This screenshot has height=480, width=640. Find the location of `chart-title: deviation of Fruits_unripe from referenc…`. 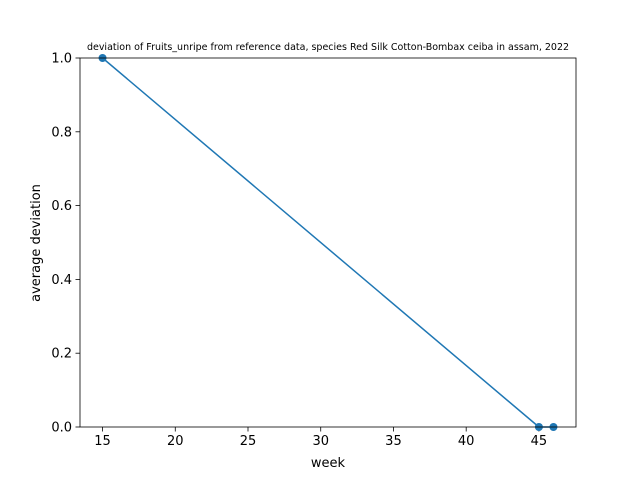

chart-title: deviation of Fruits_unripe from referenc… is located at coordinates (328, 47).